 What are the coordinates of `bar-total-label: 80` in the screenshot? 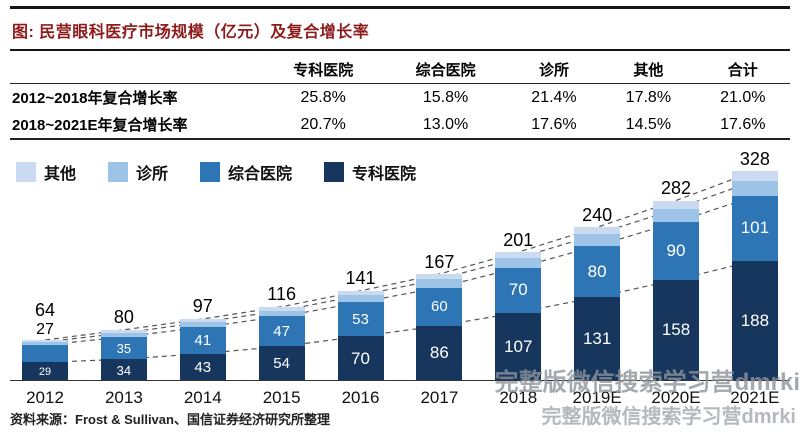 It's located at (123, 317).